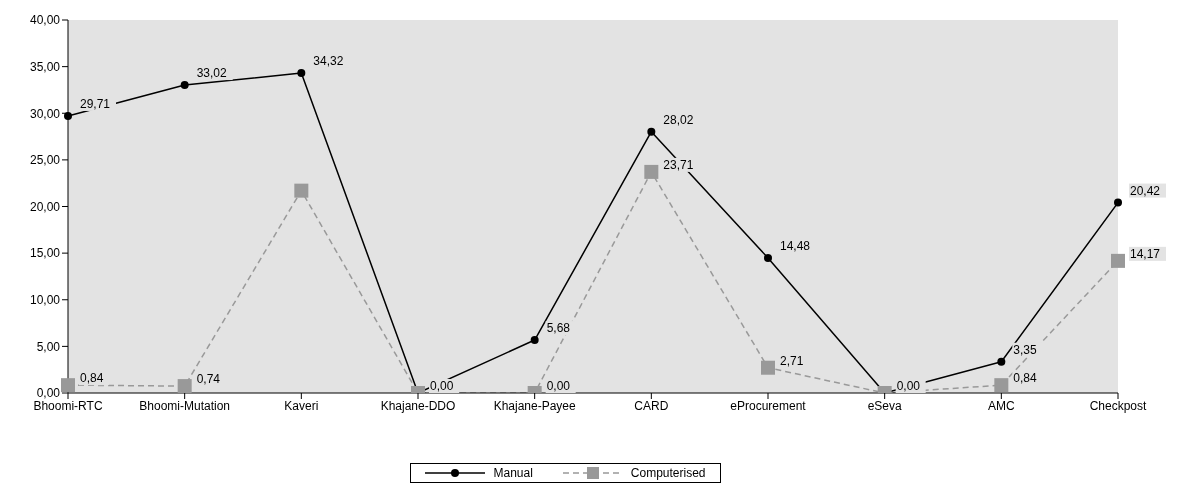  What do you see at coordinates (884, 405) in the screenshot?
I see `x-tick-label: eSeva` at bounding box center [884, 405].